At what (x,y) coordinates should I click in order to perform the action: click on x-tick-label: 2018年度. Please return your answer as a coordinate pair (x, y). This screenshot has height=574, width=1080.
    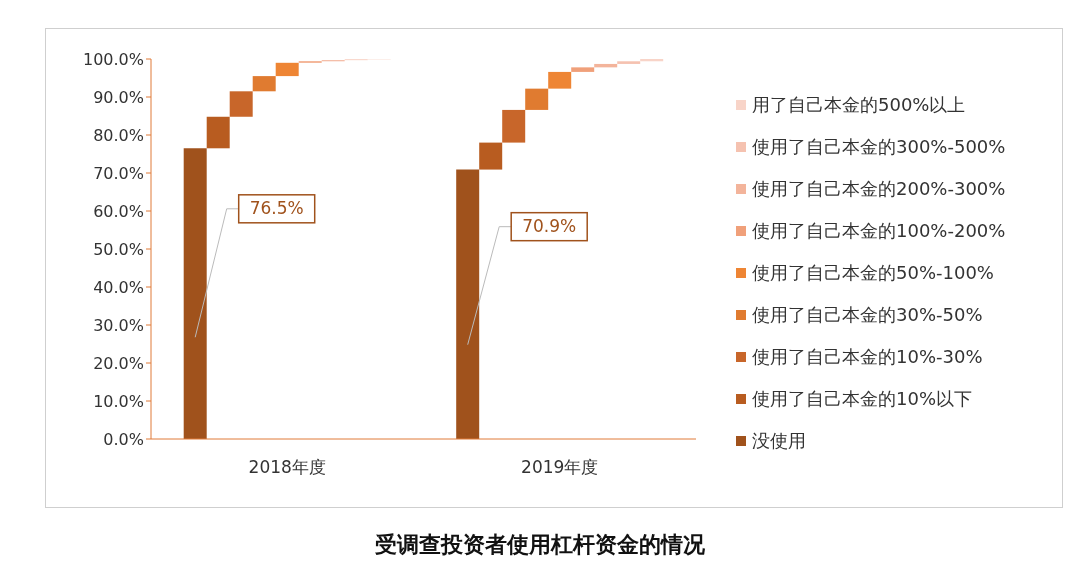
    Looking at the image, I should click on (287, 467).